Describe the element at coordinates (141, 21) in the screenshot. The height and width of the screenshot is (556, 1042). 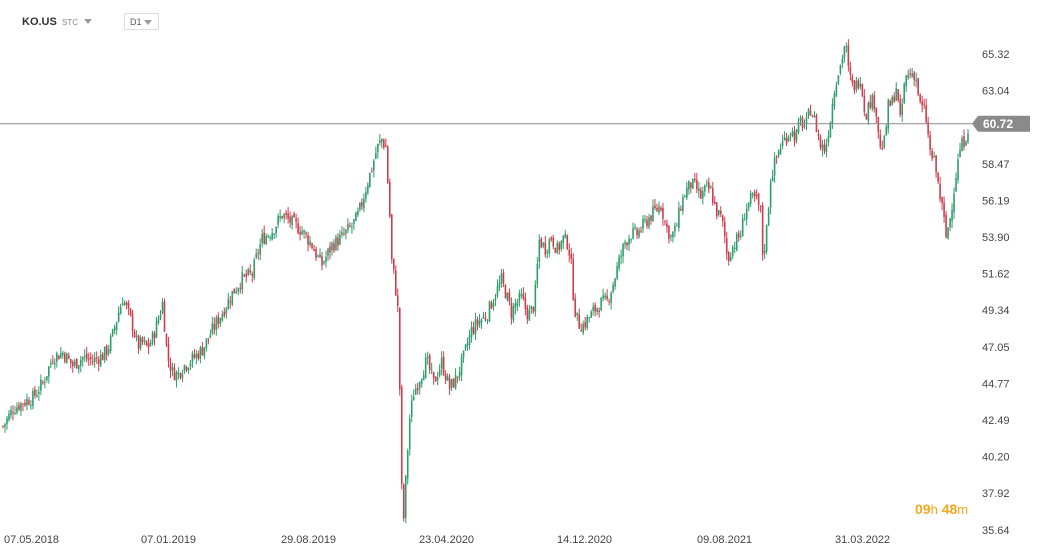
I see `timeframe-select: D1` at that location.